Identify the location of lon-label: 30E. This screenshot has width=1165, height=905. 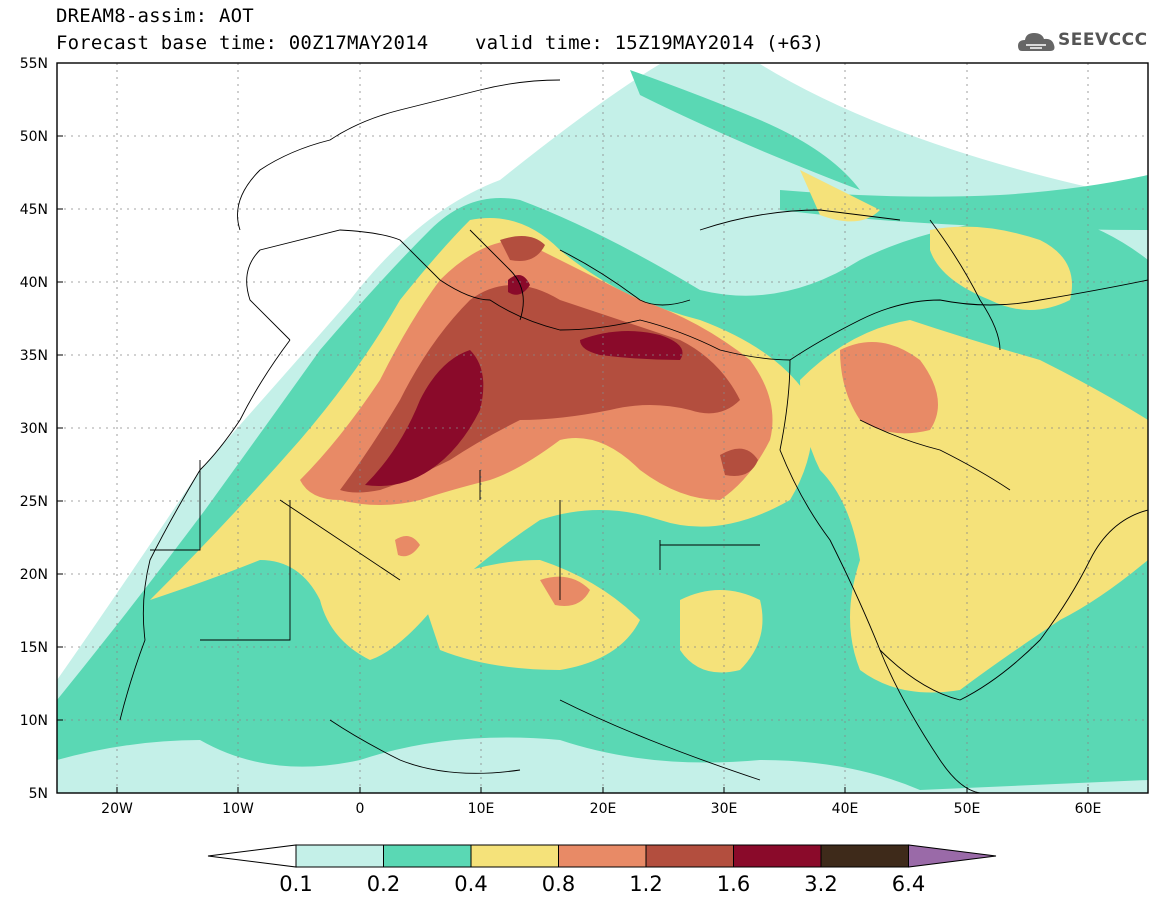
(724, 809).